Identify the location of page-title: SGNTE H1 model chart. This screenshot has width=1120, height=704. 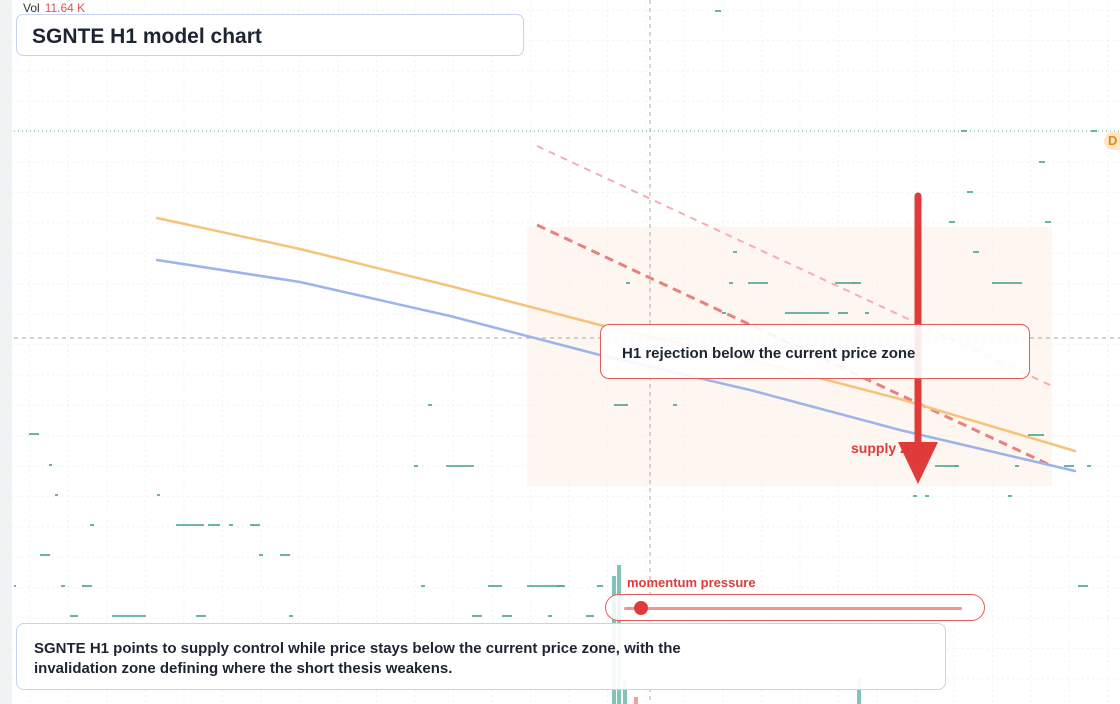
(147, 36).